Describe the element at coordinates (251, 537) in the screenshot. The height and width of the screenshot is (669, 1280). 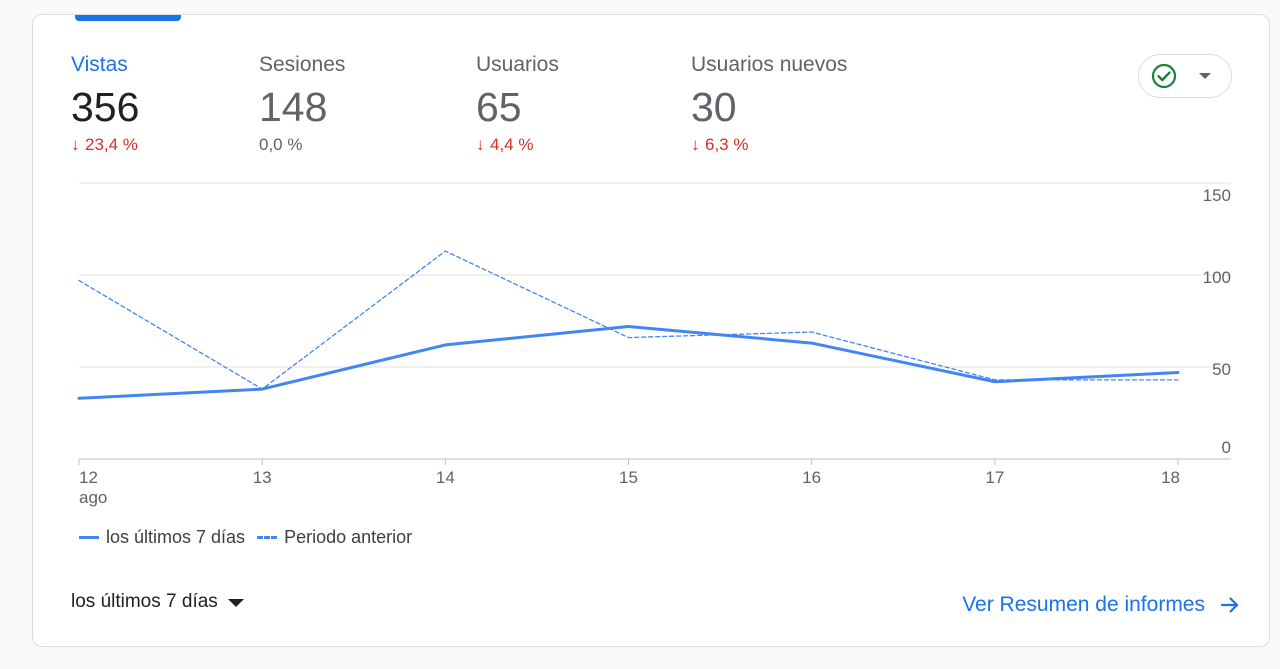
I see `chart-legend: los últimos 7 días Periodo anterior` at that location.